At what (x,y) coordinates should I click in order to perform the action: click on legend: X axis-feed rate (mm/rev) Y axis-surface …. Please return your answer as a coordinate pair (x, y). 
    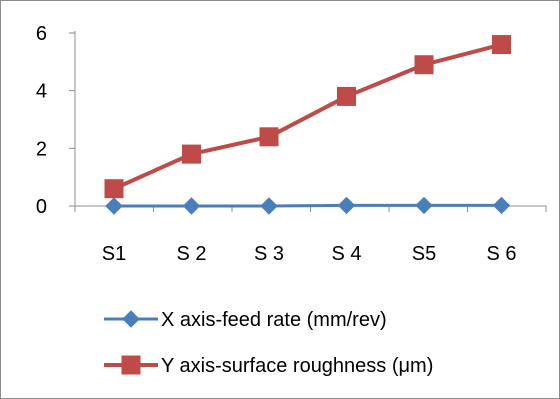
    Looking at the image, I should click on (268, 343).